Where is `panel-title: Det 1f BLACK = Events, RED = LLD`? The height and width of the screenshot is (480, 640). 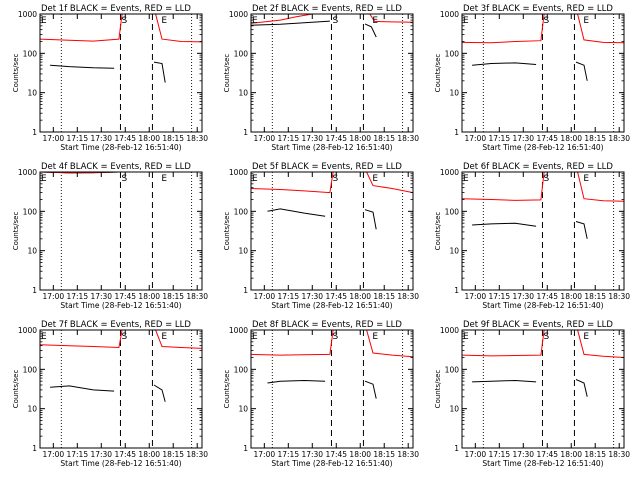 panel-title: Det 1f BLACK = Events, RED = LLD is located at coordinates (116, 9).